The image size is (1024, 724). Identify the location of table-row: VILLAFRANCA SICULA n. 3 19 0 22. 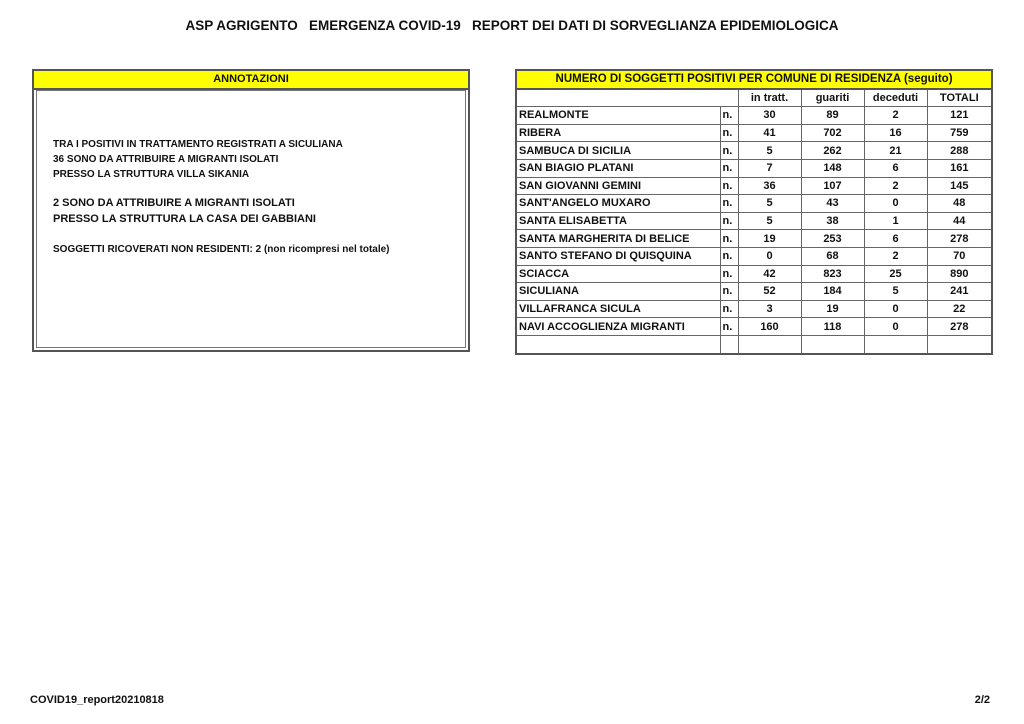
(754, 309).